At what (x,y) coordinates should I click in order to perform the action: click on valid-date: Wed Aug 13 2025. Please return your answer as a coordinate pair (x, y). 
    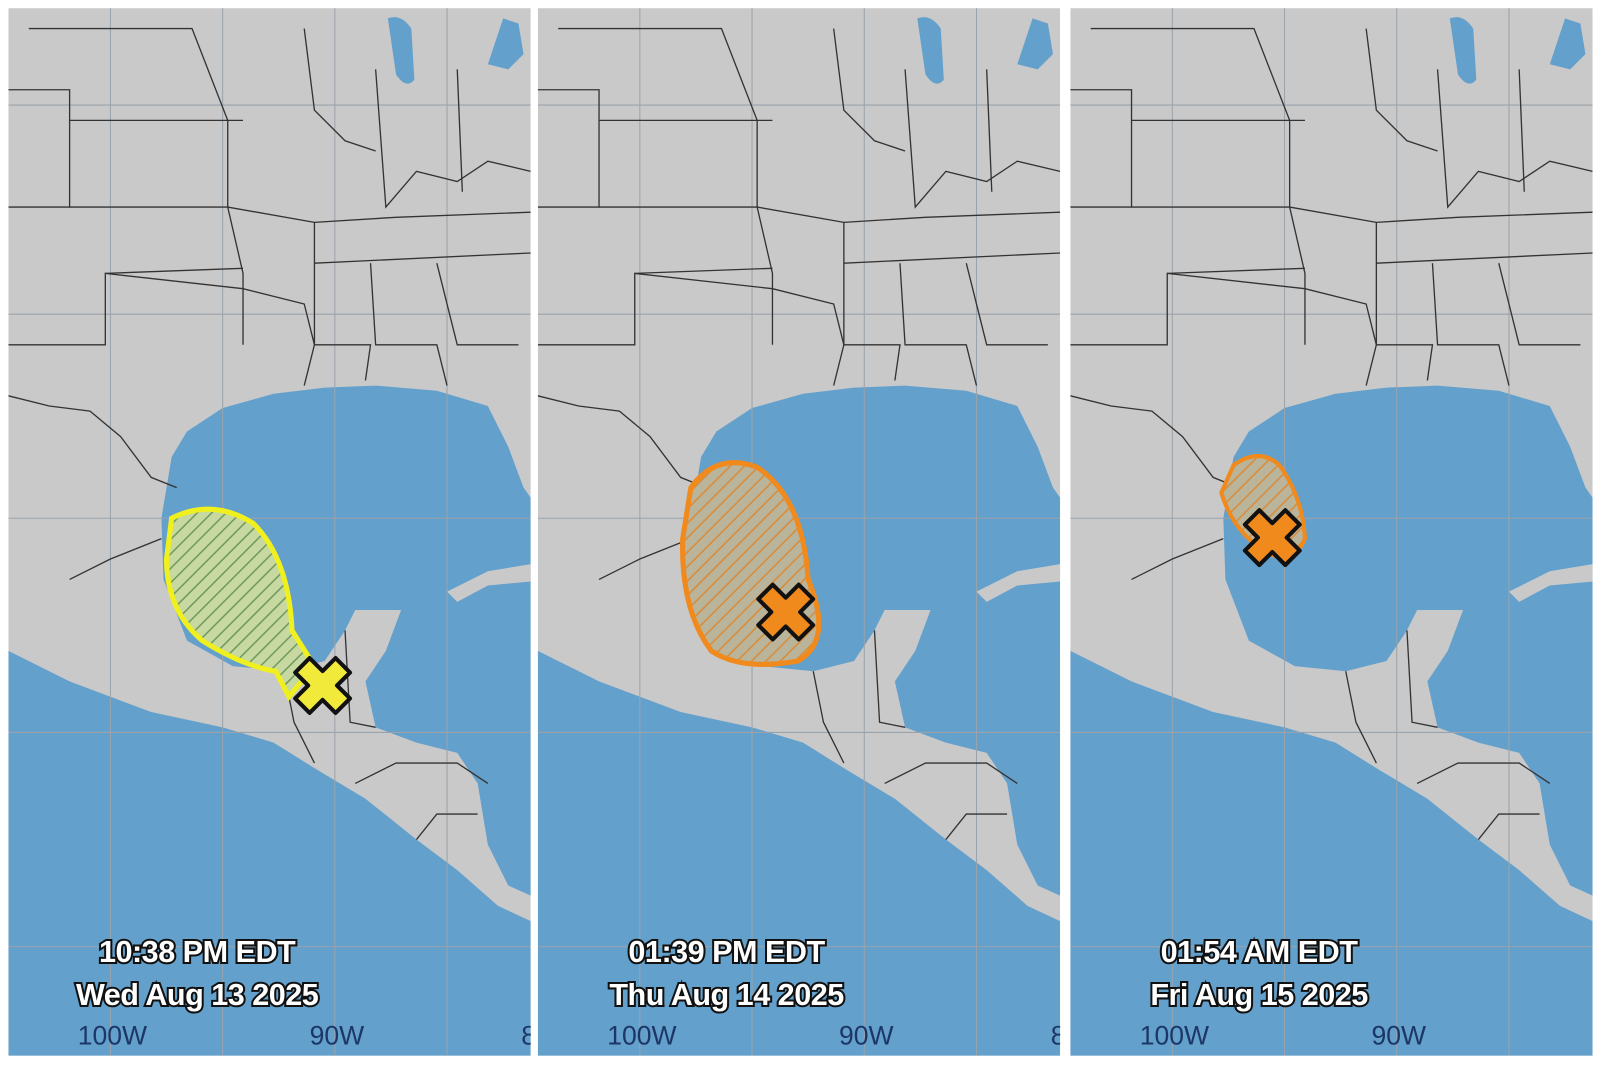
    Looking at the image, I should click on (197, 995).